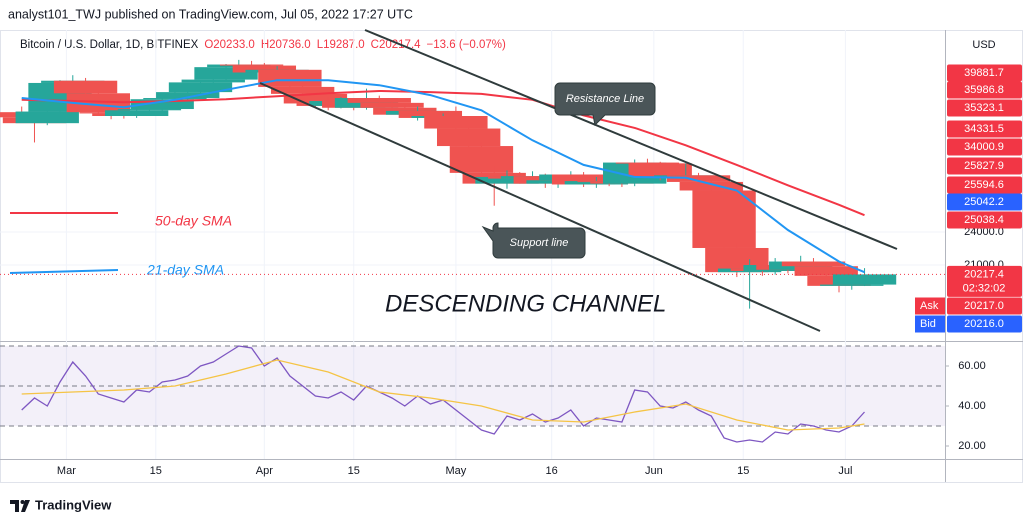  I want to click on brand-logo, so click(20, 506).